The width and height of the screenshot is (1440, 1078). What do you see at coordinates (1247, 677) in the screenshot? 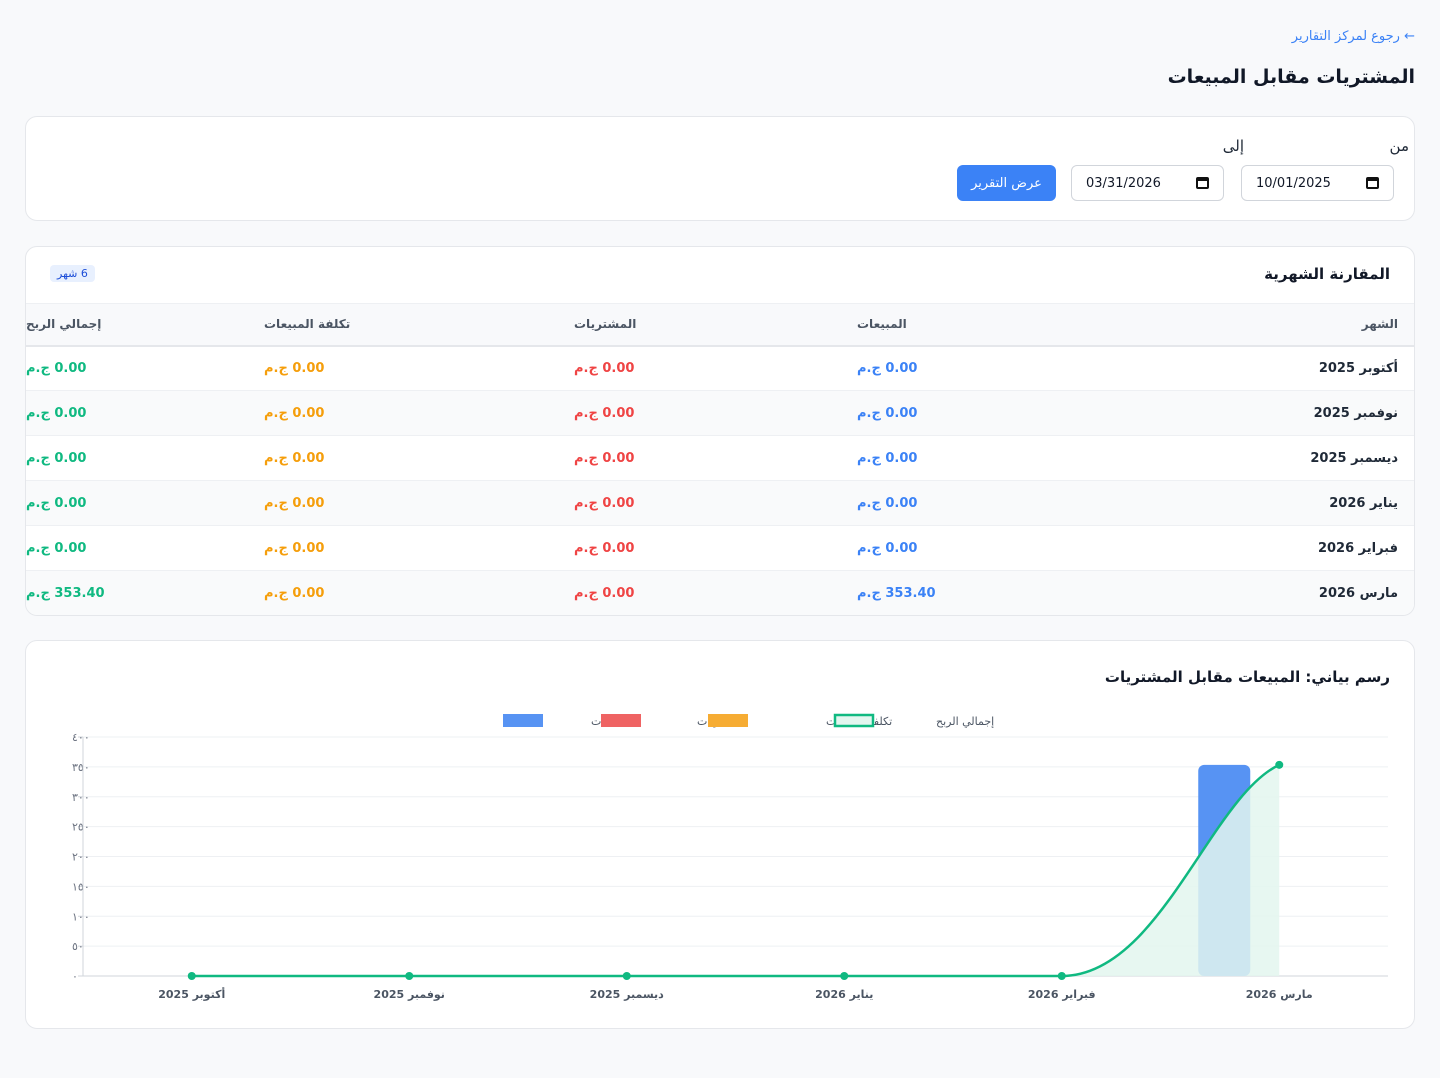
I see `chart-title: رسم بياني: المبيعات مقابل المشتريات` at bounding box center [1247, 677].